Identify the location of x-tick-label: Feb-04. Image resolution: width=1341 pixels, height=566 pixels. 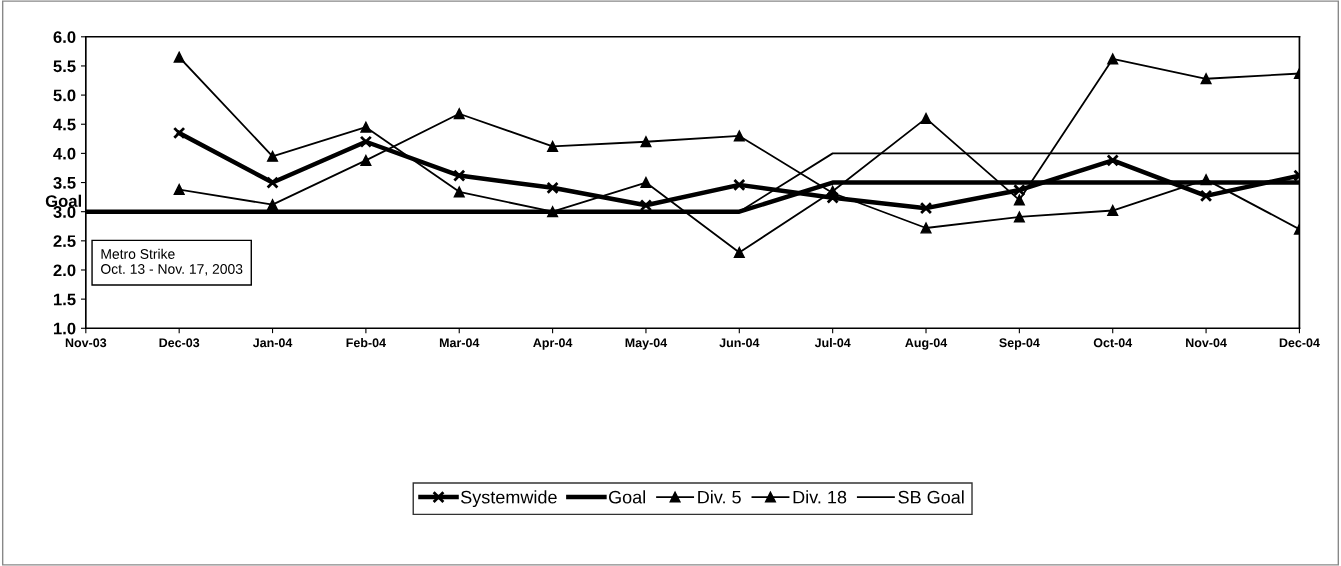
(366, 343).